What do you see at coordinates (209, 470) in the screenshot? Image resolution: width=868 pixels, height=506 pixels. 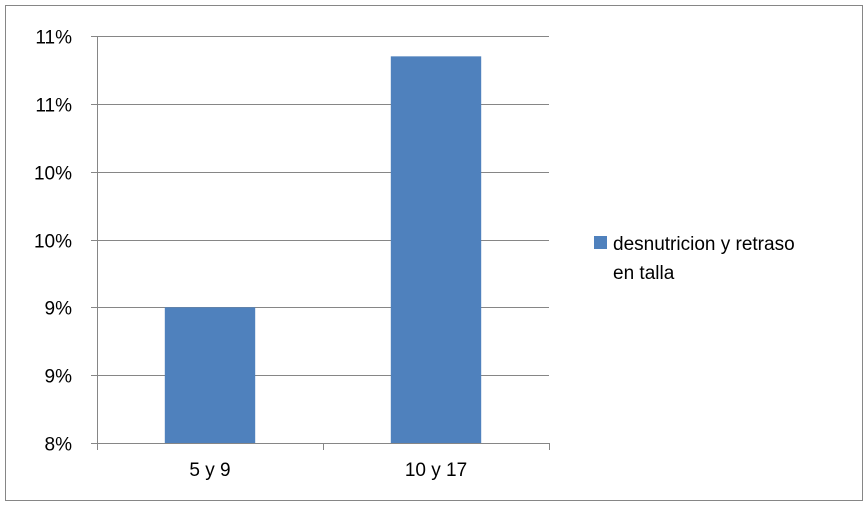 I see `x-tick-label: 5 y 9` at bounding box center [209, 470].